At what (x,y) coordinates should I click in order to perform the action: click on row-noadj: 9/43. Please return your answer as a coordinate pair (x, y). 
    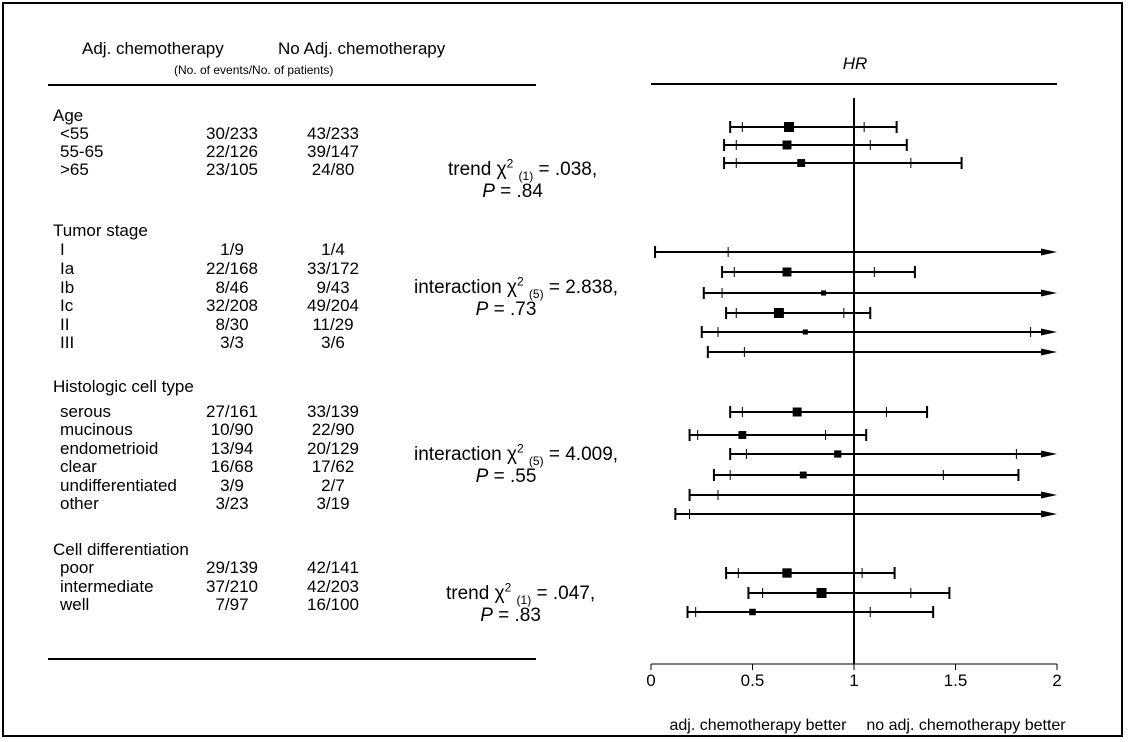
    Looking at the image, I should click on (333, 287).